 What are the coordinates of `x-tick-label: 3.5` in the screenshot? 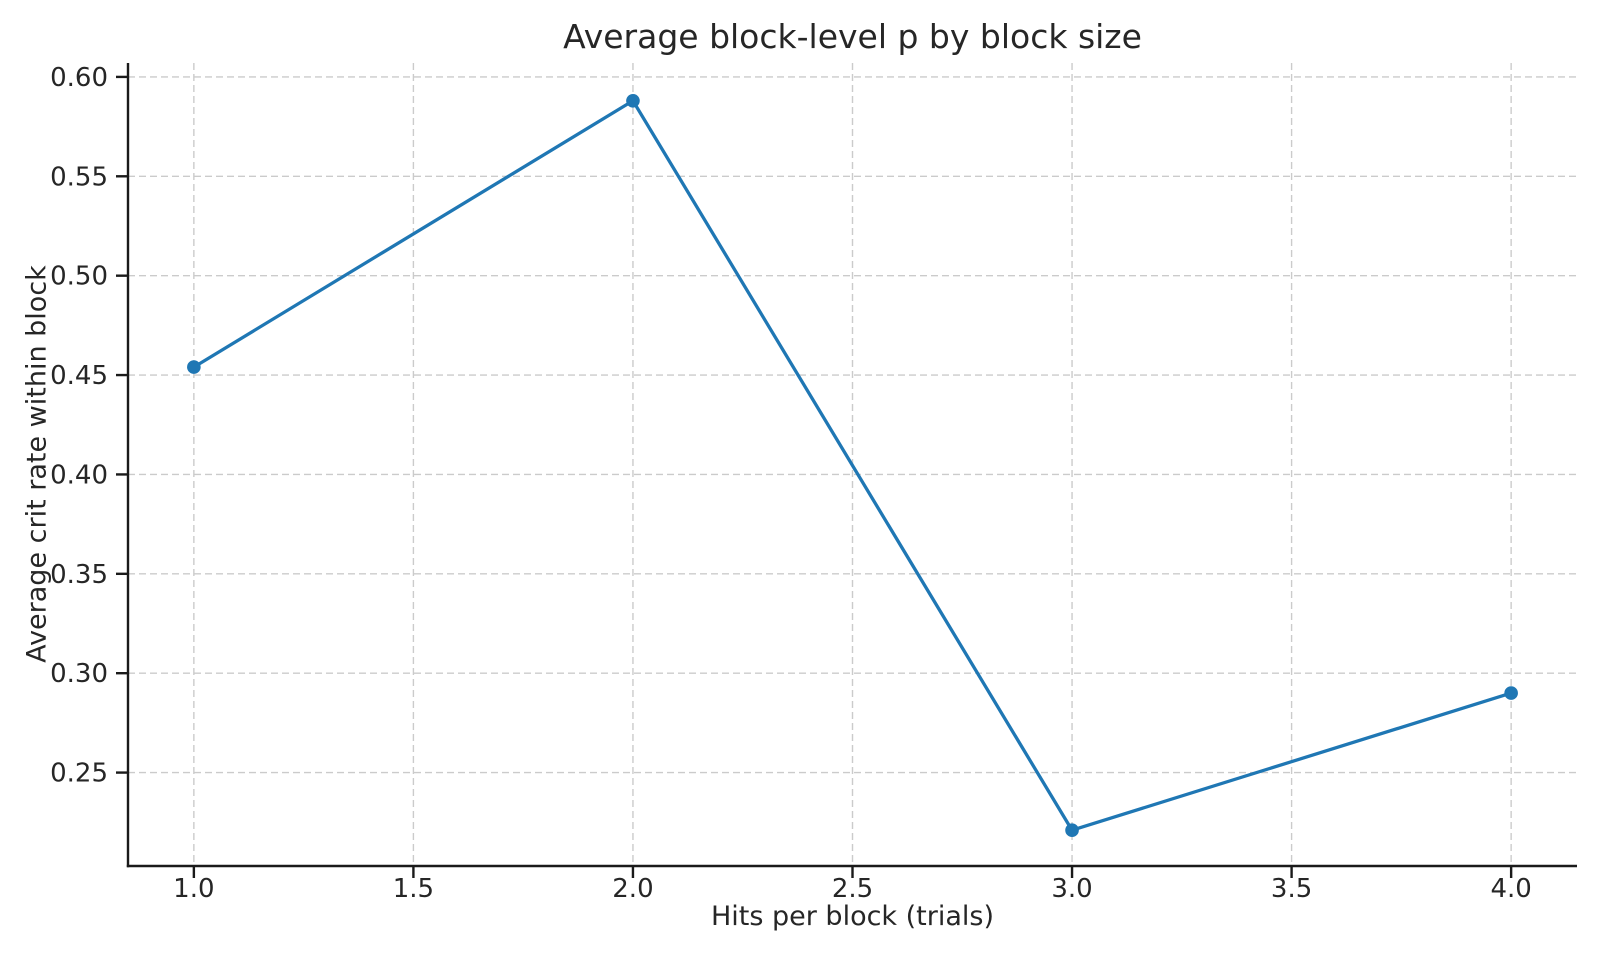 It's located at (1291, 889).